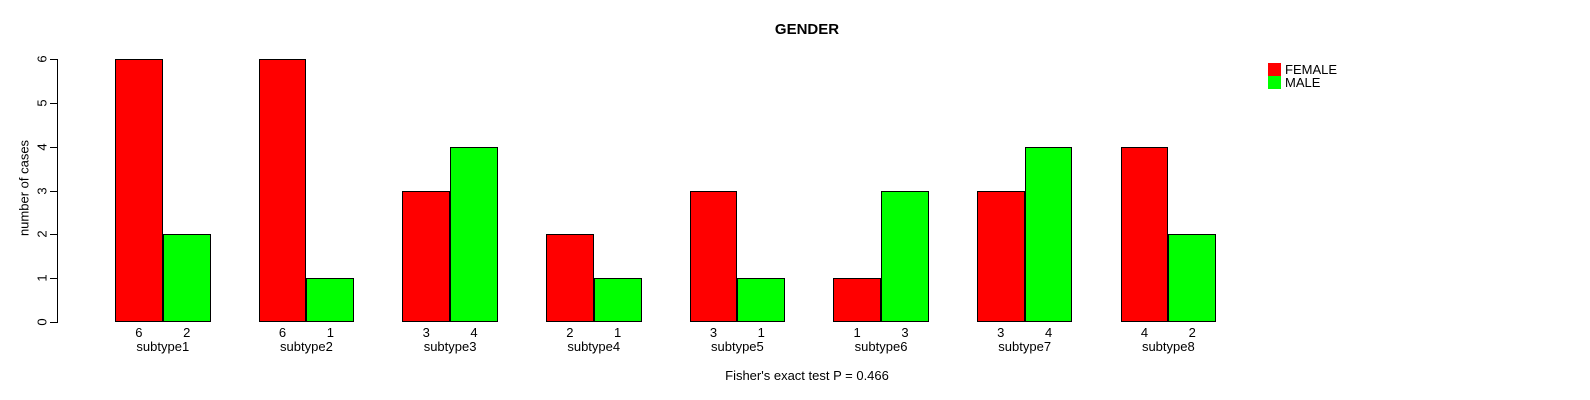  What do you see at coordinates (1274, 69) in the screenshot?
I see `legend-swatch-female` at bounding box center [1274, 69].